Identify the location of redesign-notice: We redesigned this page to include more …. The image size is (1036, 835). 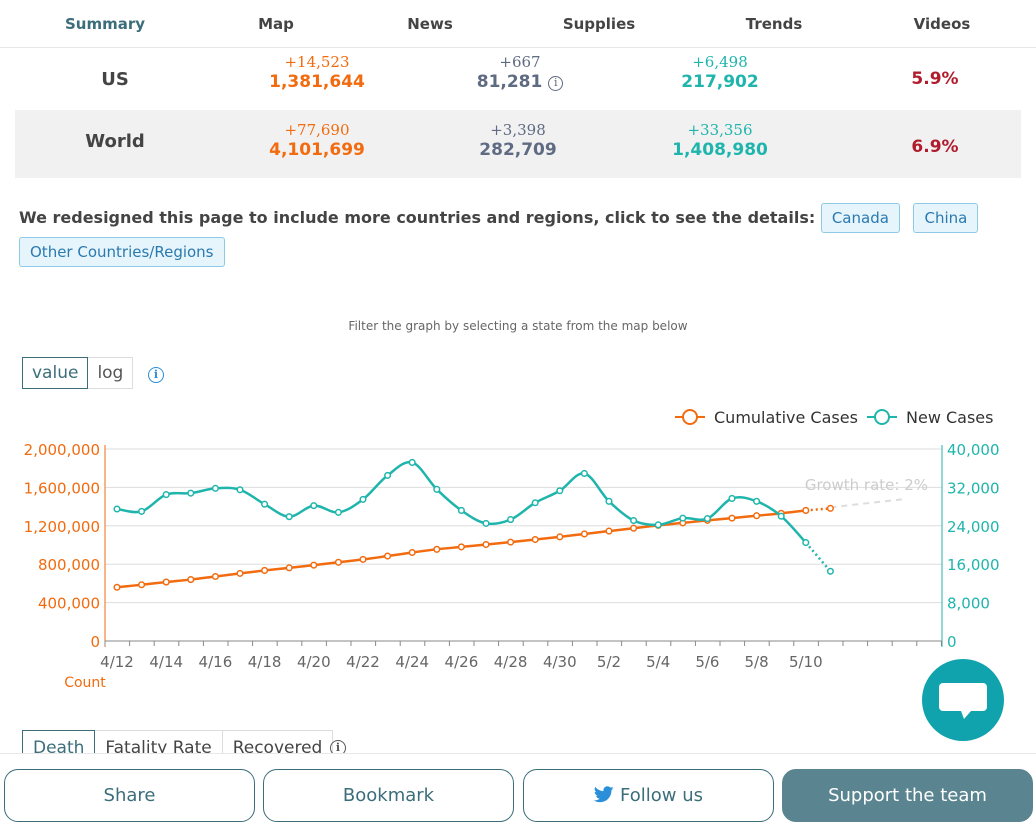
(519, 235).